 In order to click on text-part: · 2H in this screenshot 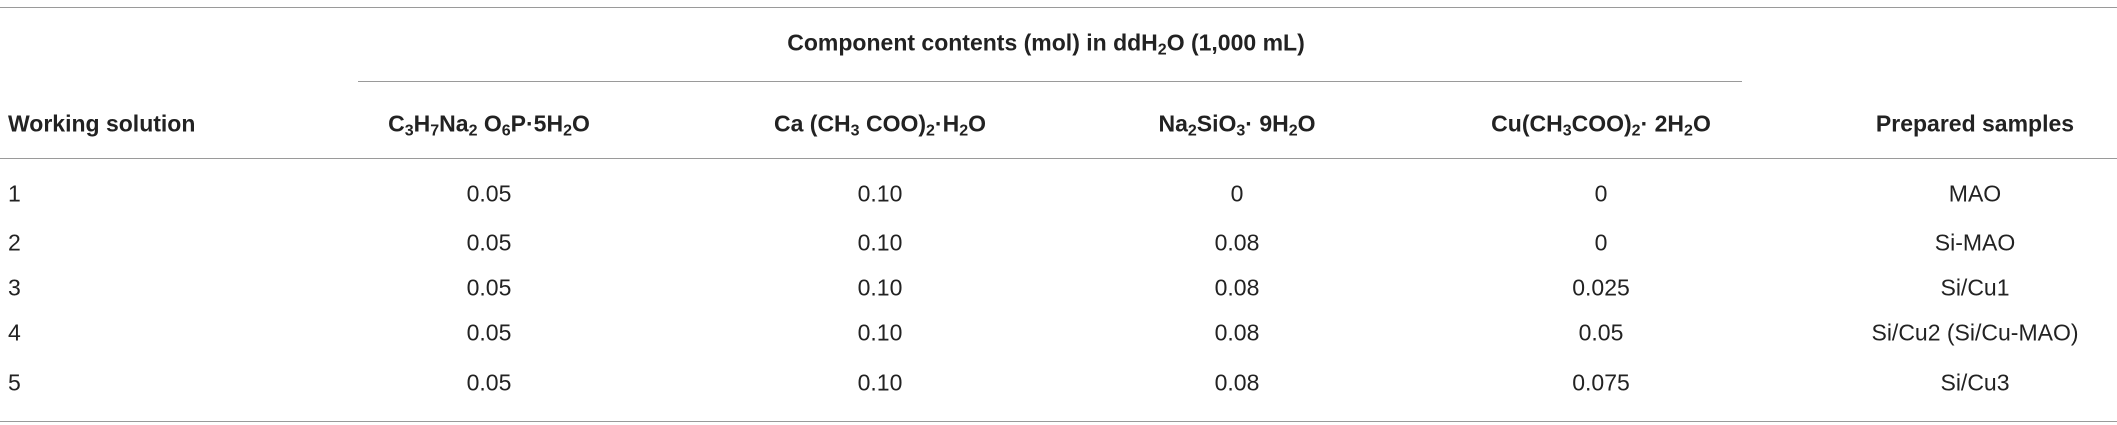, I will do `click(1662, 123)`.